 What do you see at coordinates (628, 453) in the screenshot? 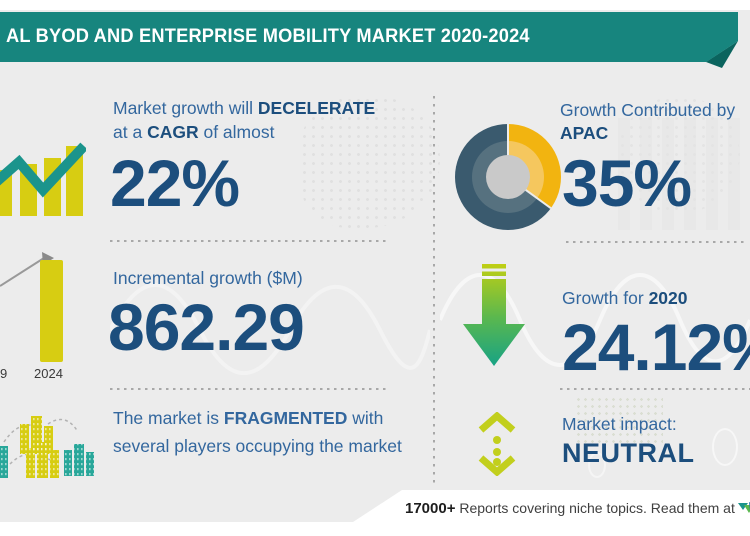
I see `market-impact-value: NEUTRAL` at bounding box center [628, 453].